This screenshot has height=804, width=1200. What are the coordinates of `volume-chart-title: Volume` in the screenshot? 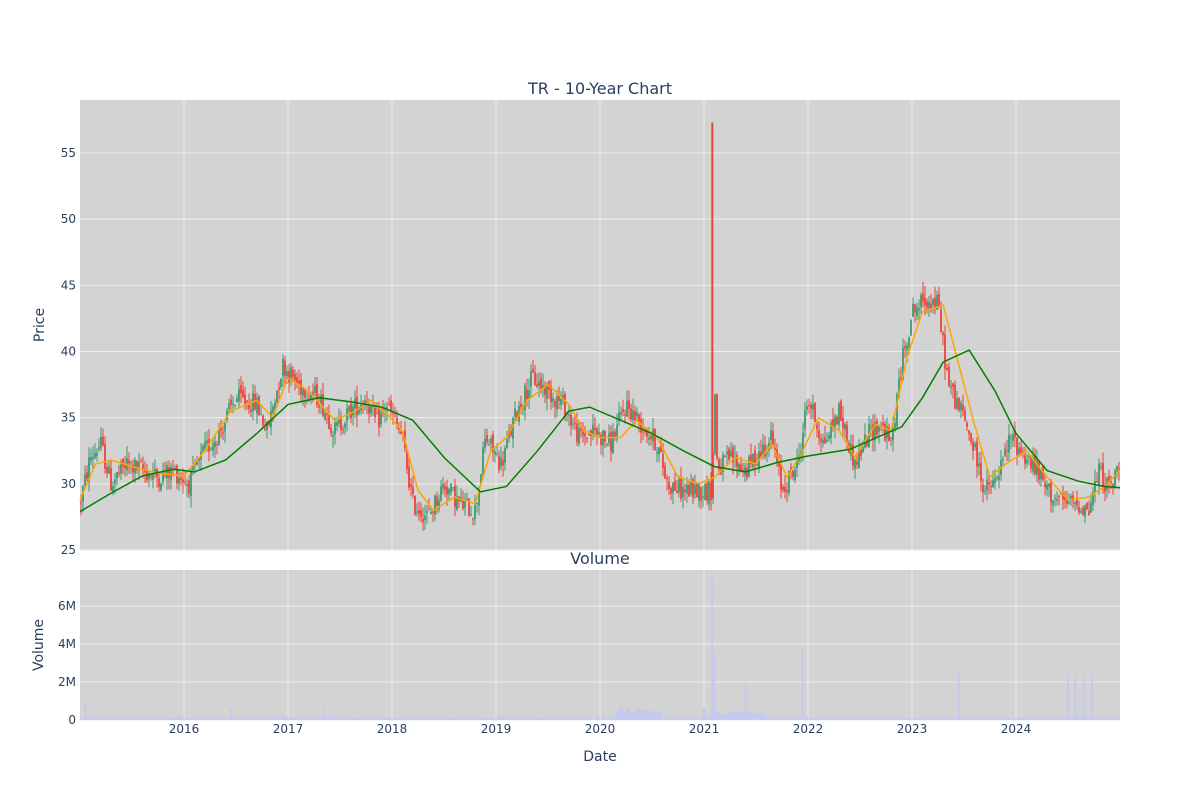 It's located at (600, 558).